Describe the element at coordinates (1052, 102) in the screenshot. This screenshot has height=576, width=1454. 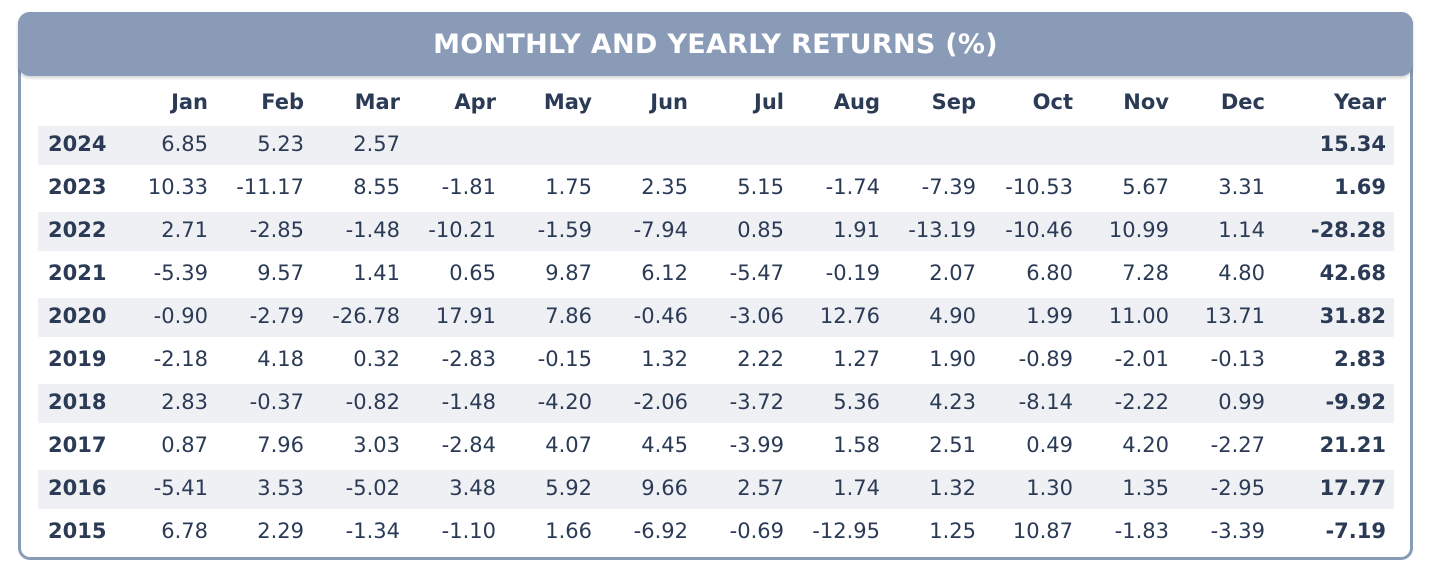
I see `column-header: Oct` at that location.